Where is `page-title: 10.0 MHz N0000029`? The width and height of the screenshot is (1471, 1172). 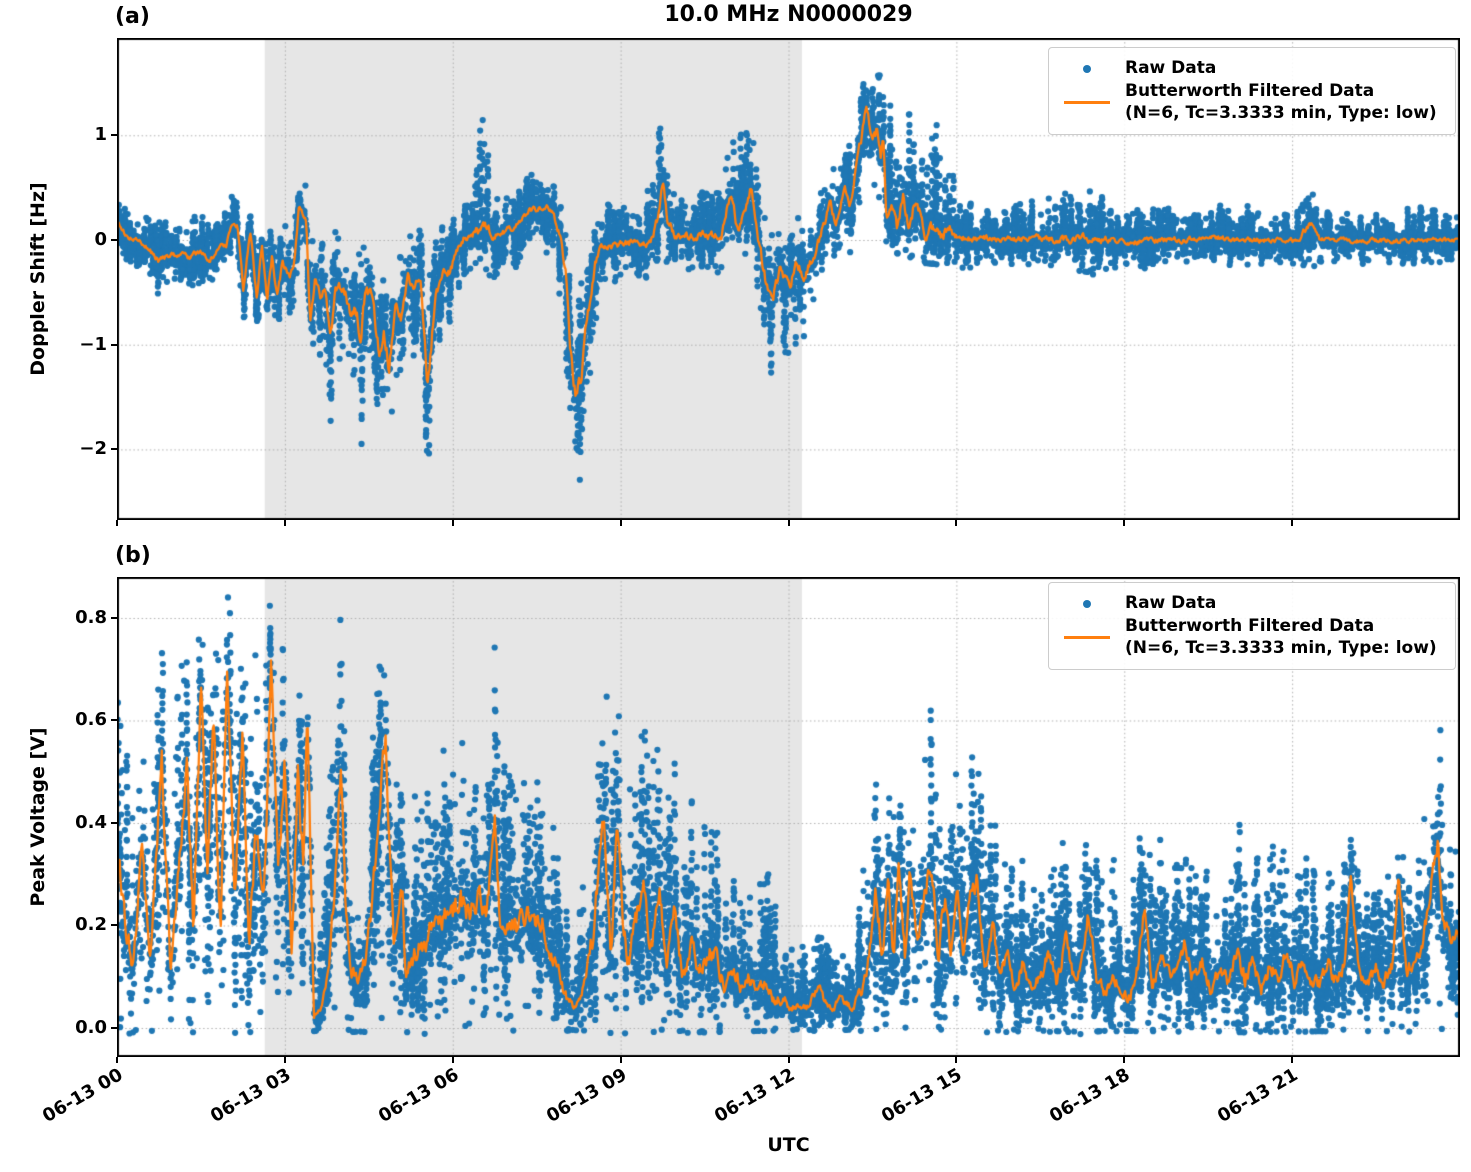
page-title: 10.0 MHz N0000029 is located at coordinates (788, 14).